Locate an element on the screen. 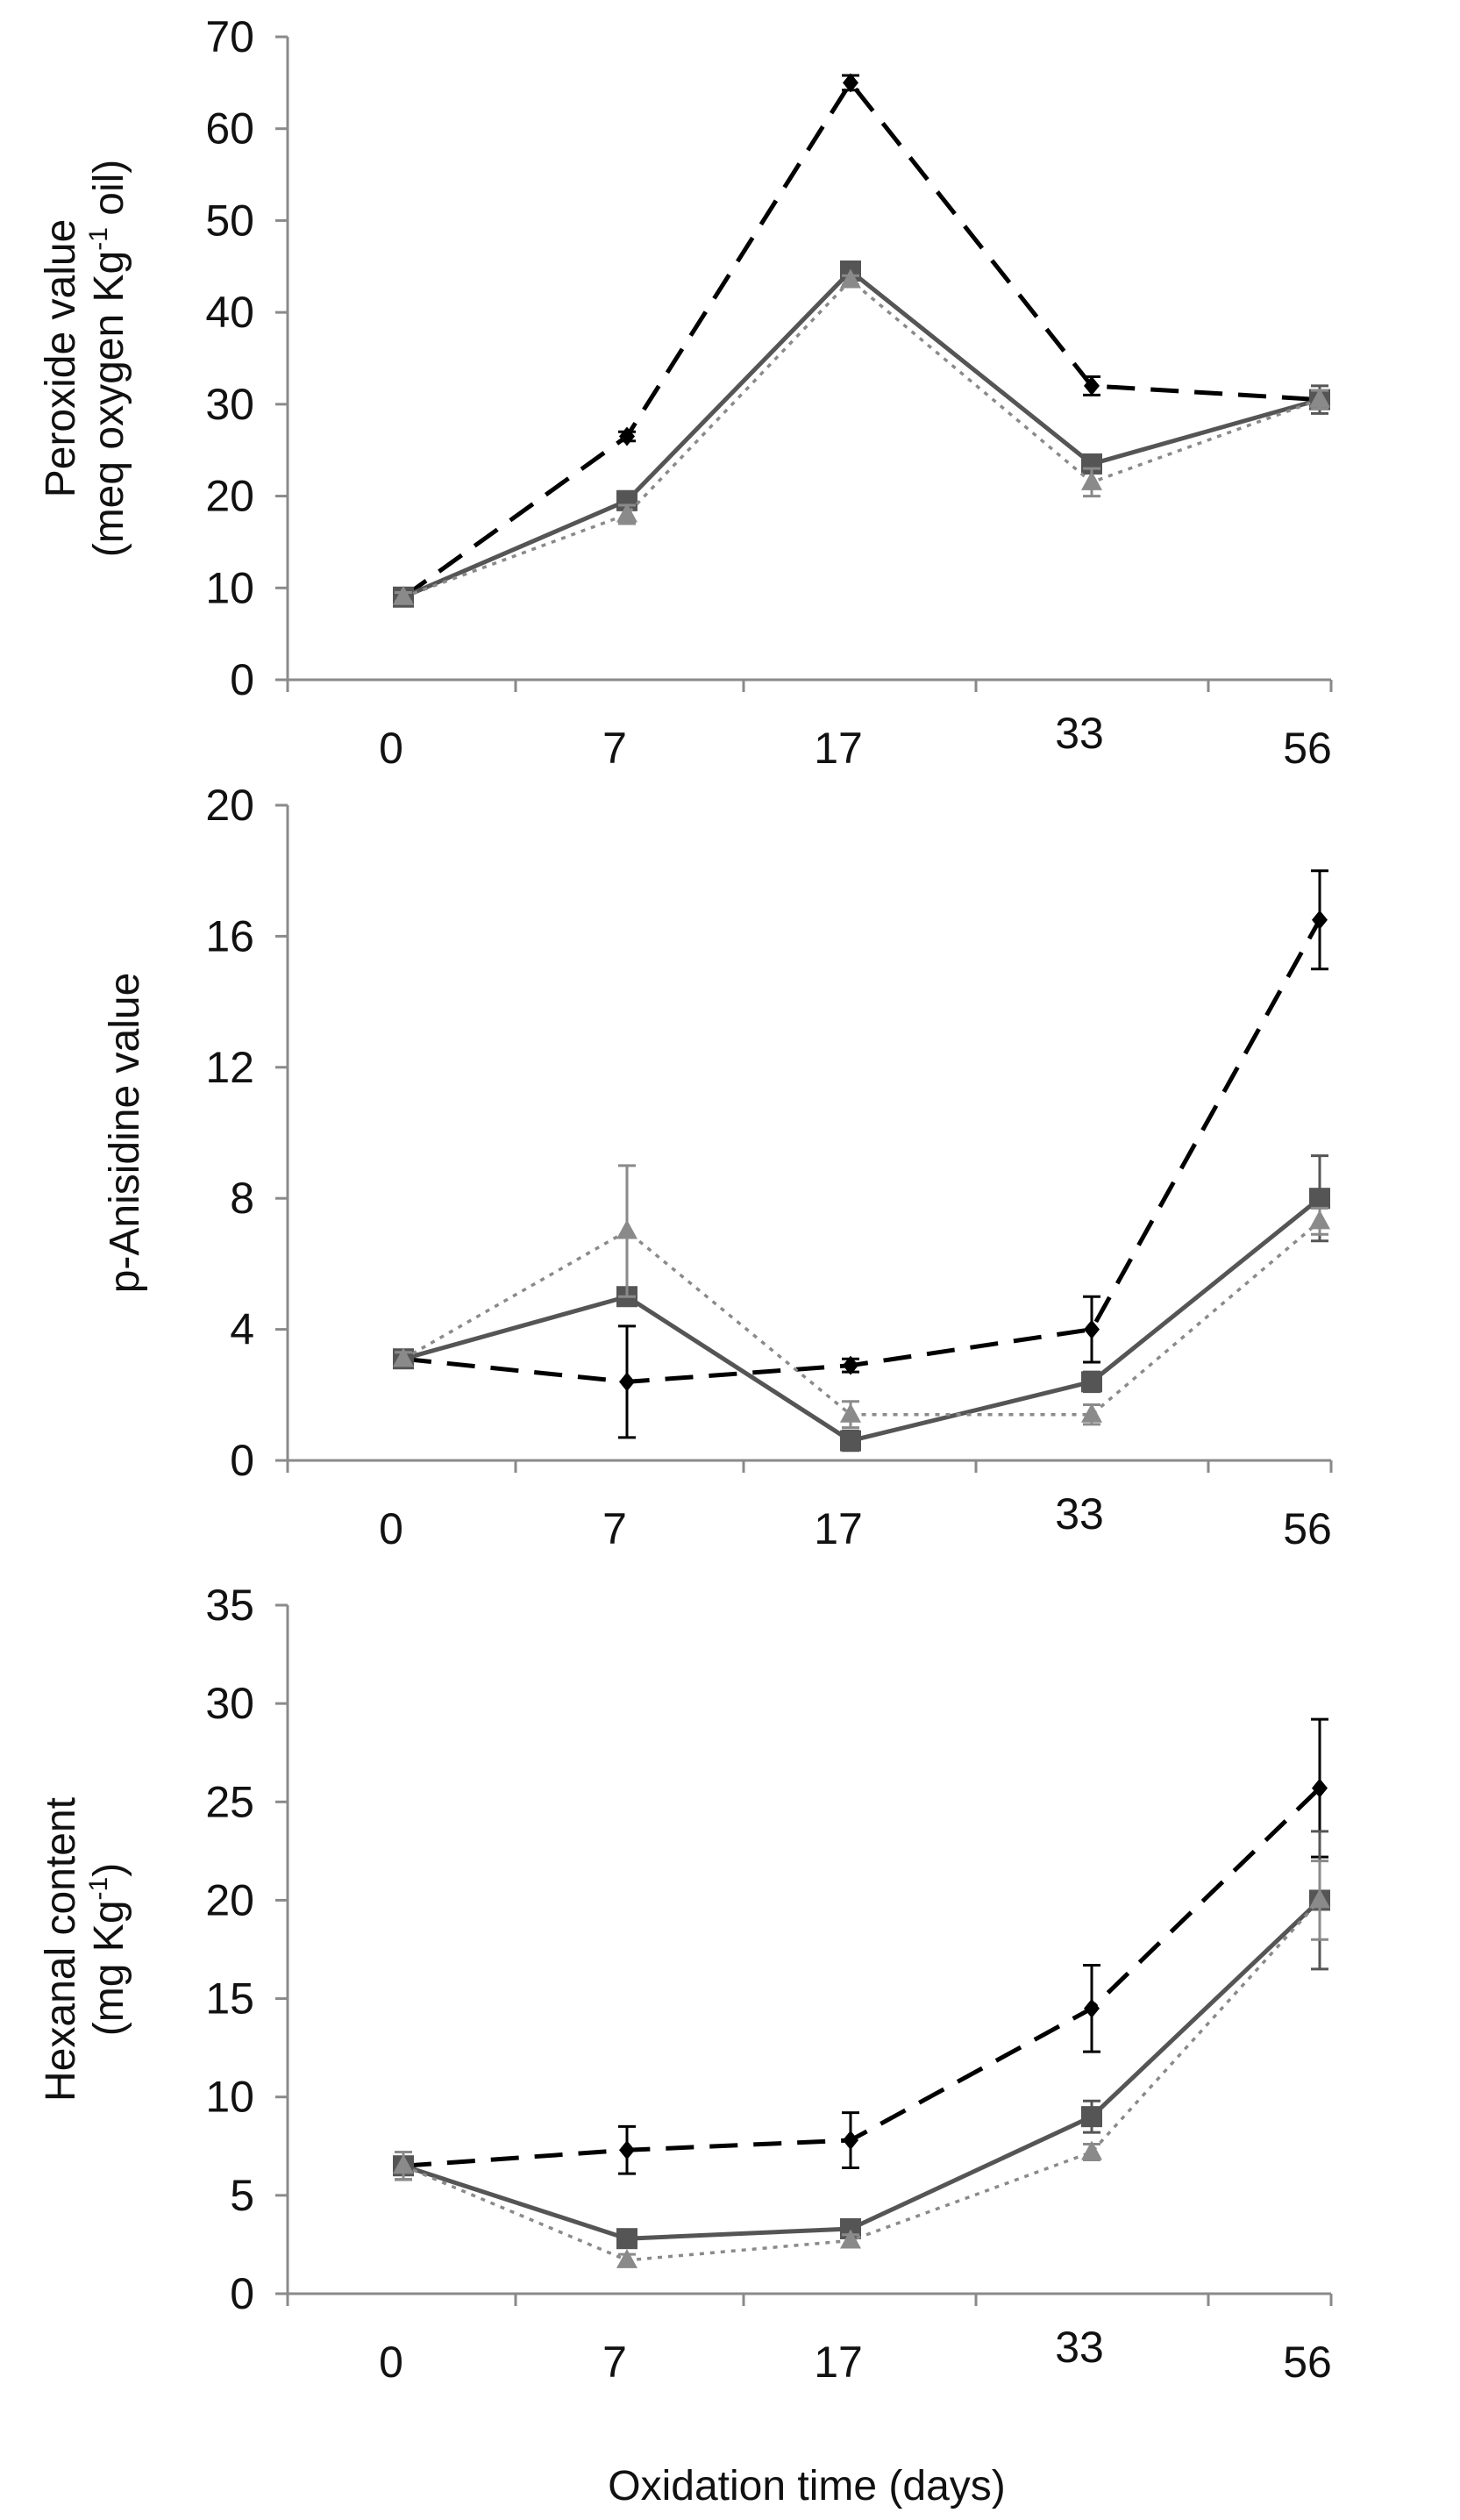 The height and width of the screenshot is (2520, 1460). y-tick-label: 4 is located at coordinates (242, 1329).